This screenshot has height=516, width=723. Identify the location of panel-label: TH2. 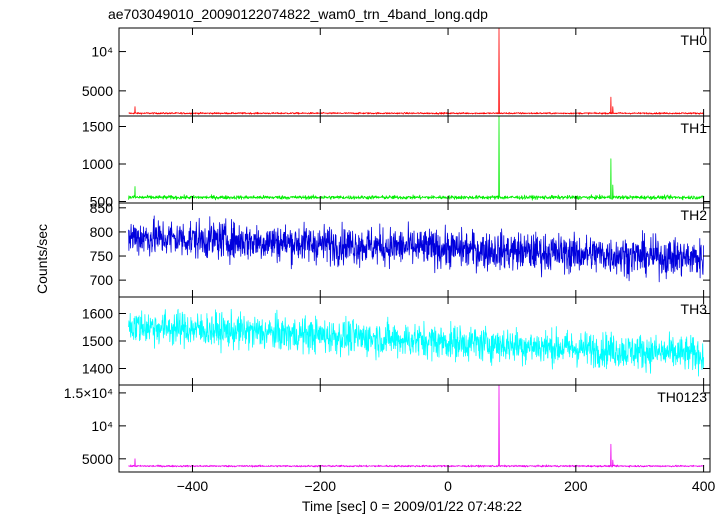
(694, 215).